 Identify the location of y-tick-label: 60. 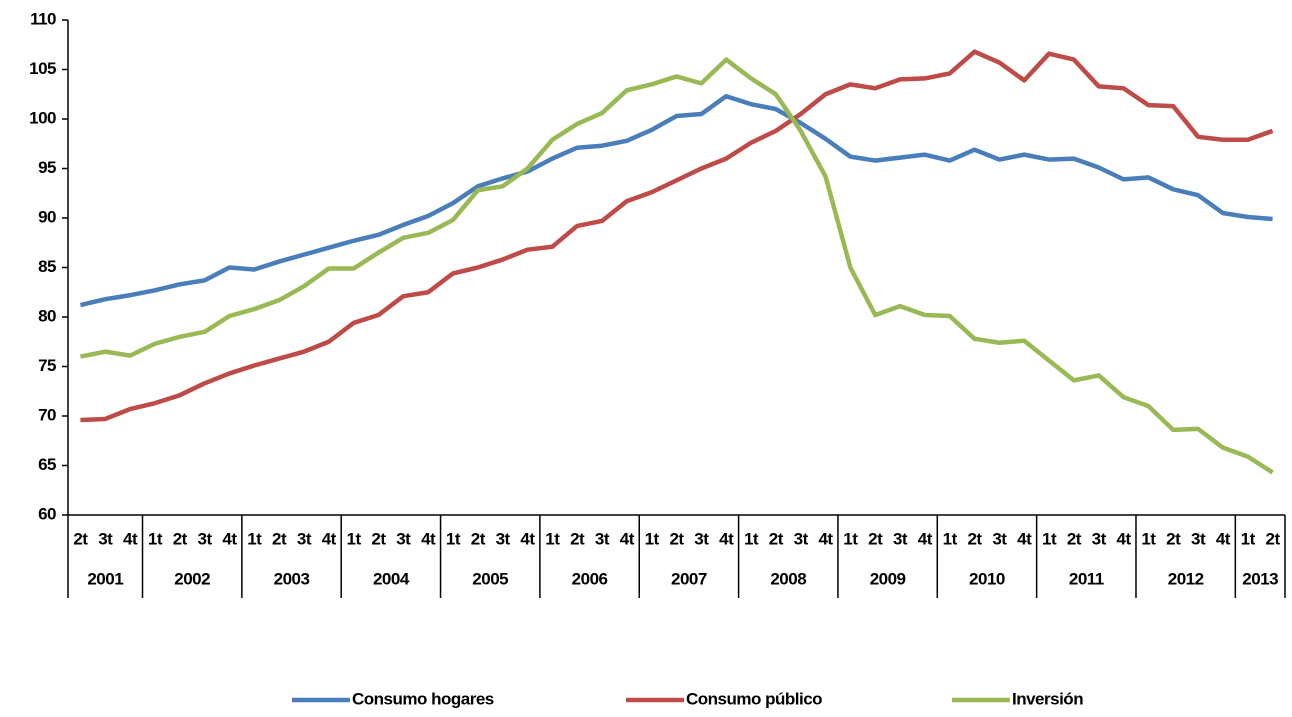
(47, 513).